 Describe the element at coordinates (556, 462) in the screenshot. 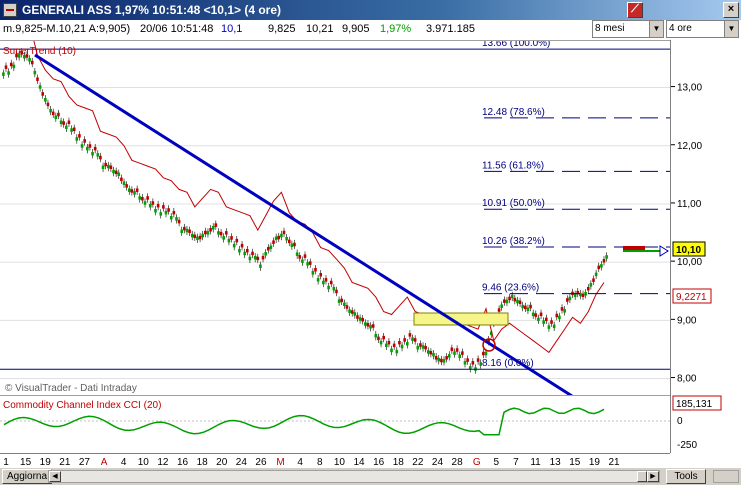

I see `date-tick-label: 13` at that location.